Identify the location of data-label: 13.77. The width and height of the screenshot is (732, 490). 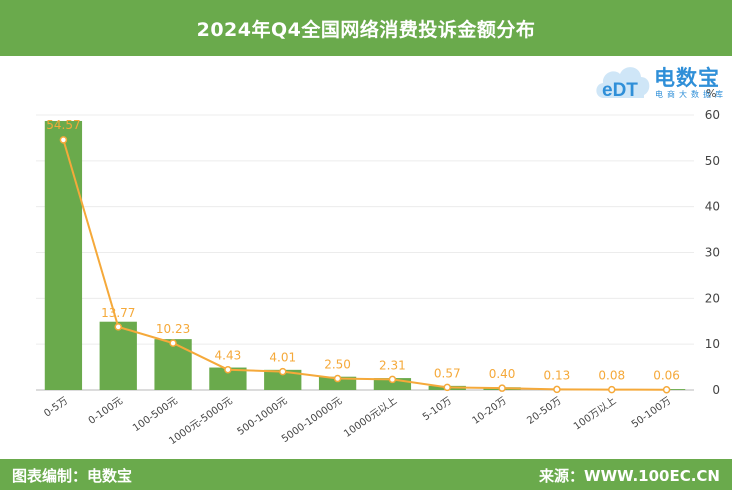
(118, 313).